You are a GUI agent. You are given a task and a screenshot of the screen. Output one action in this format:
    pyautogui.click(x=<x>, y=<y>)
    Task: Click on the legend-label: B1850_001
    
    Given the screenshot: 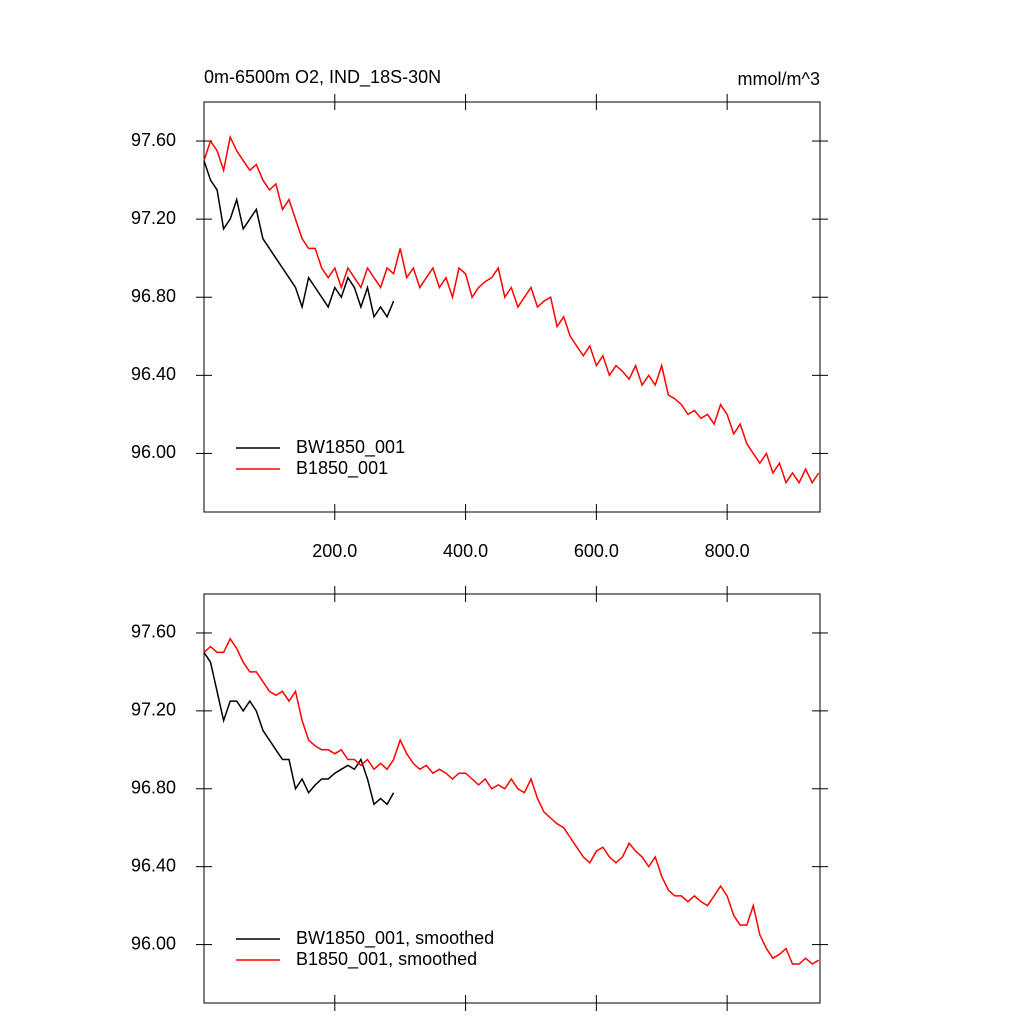 What is the action you would take?
    pyautogui.click(x=342, y=468)
    